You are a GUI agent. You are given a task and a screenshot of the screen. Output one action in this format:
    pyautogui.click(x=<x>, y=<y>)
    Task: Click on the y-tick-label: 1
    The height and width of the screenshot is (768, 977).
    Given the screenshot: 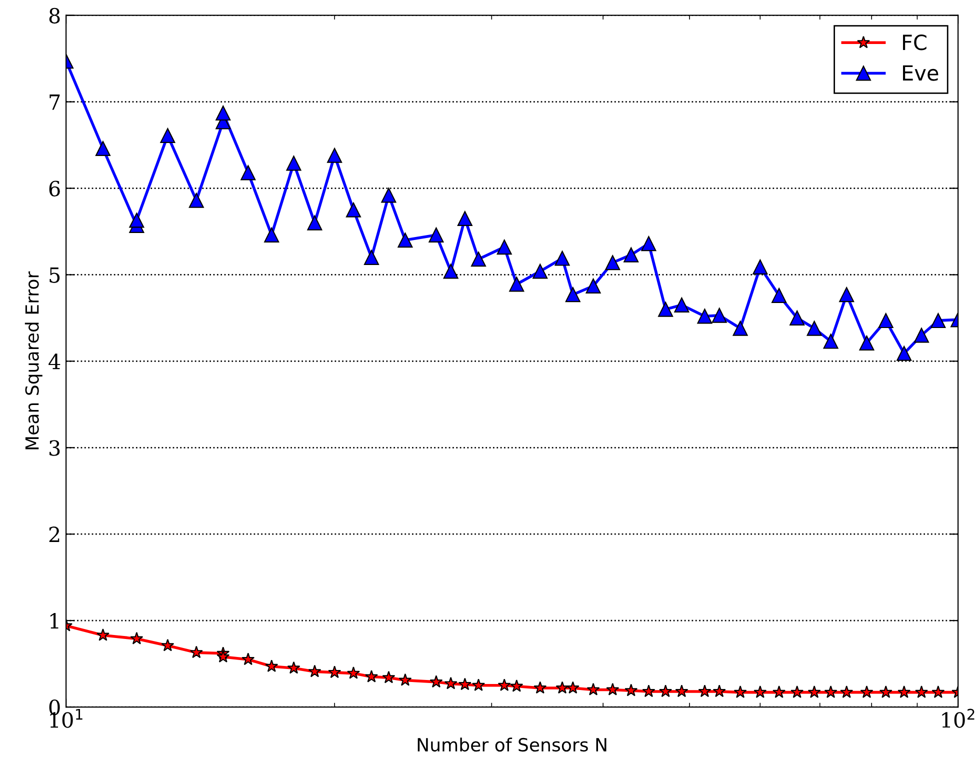 What is the action you would take?
    pyautogui.click(x=54, y=620)
    